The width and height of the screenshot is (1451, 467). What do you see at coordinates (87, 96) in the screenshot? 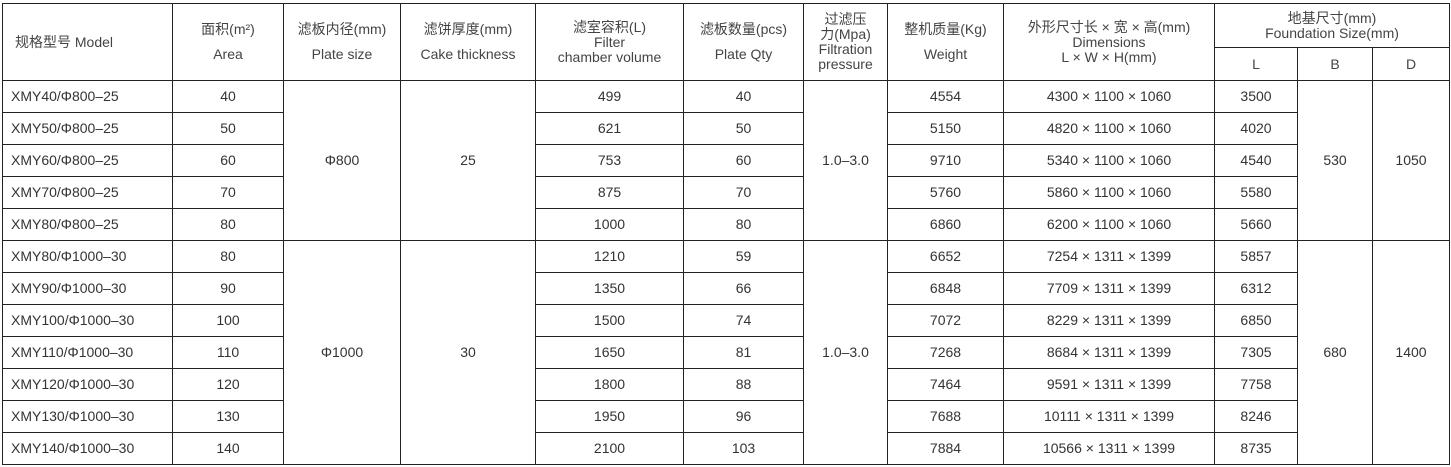
I see `model-cell: XMY40/Φ800–25` at bounding box center [87, 96].